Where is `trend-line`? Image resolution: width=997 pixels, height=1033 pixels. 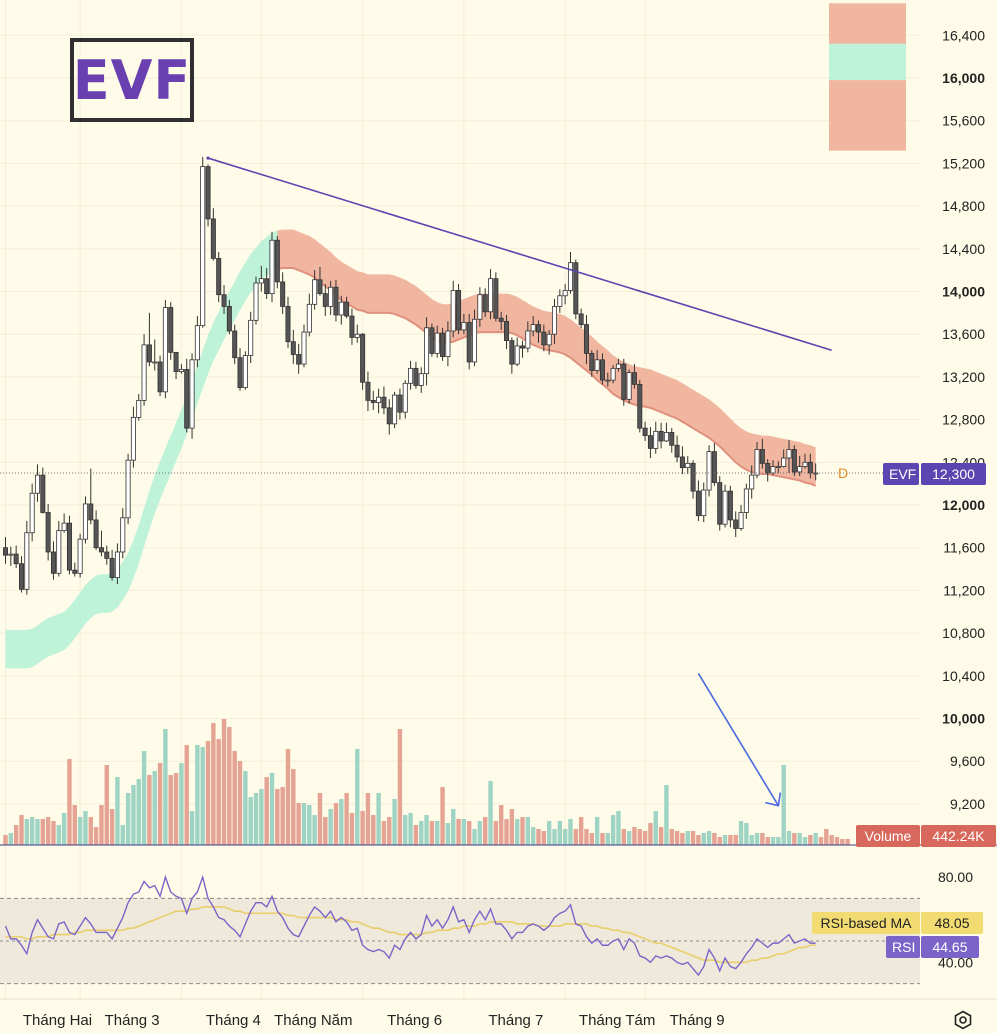
trend-line is located at coordinates (519, 254).